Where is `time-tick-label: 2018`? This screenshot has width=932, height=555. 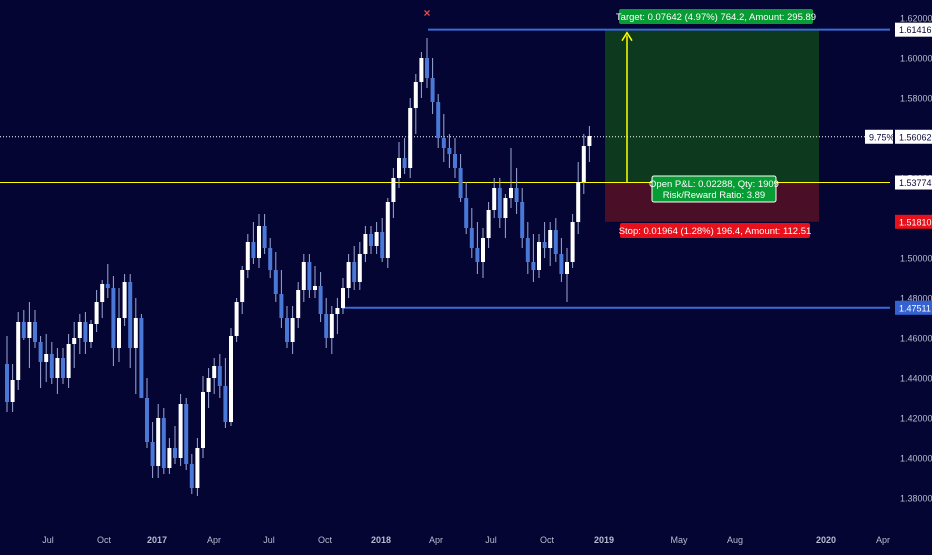 time-tick-label: 2018 is located at coordinates (381, 540).